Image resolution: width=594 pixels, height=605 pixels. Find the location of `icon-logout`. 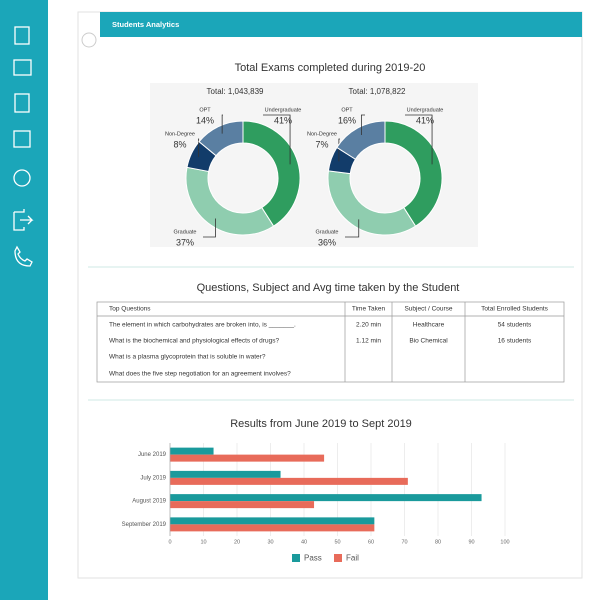

icon-logout is located at coordinates (23, 220).